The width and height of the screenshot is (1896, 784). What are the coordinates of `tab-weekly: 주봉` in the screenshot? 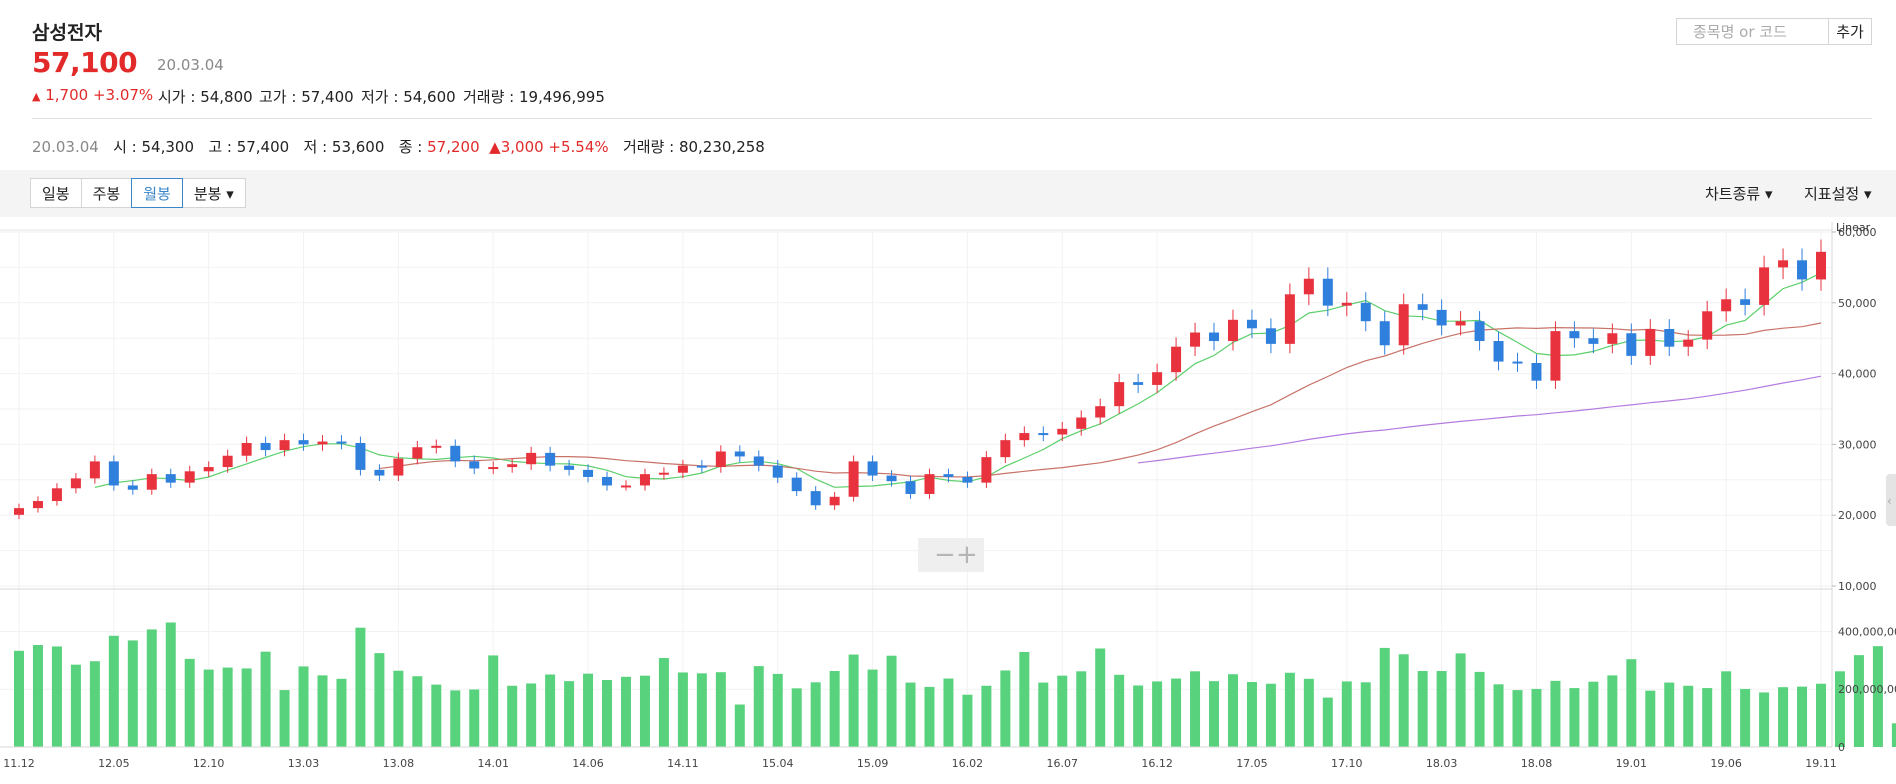 It's located at (106, 193).